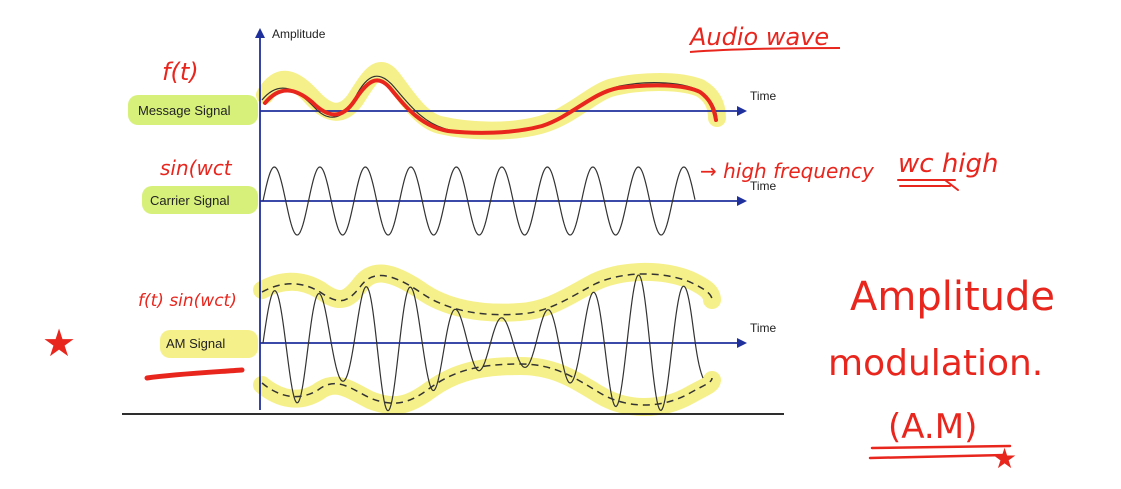  What do you see at coordinates (299, 34) in the screenshot?
I see `amplitude-axis-label: Amplitude` at bounding box center [299, 34].